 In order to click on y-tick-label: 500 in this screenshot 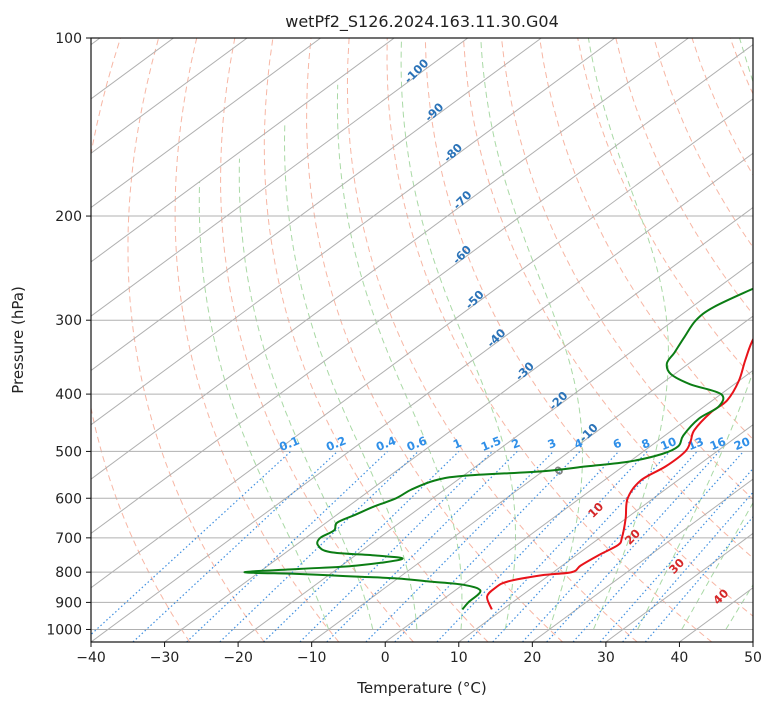, I will do `click(68, 452)`.